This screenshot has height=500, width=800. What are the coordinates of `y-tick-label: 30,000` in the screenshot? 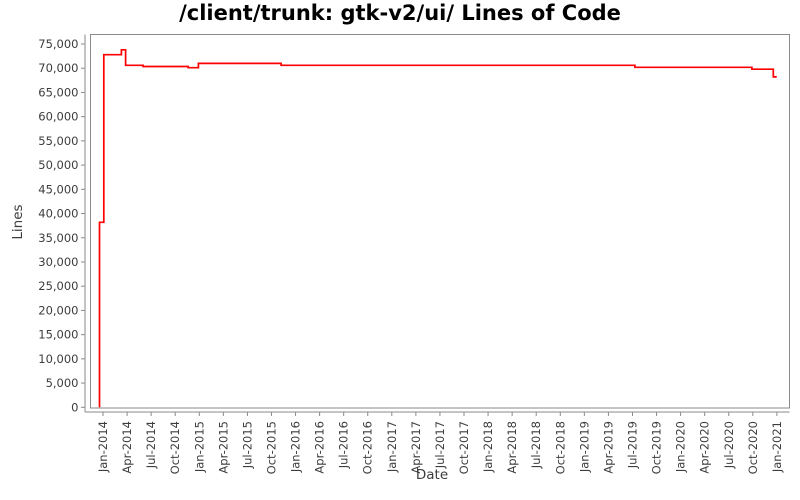 It's located at (58, 262).